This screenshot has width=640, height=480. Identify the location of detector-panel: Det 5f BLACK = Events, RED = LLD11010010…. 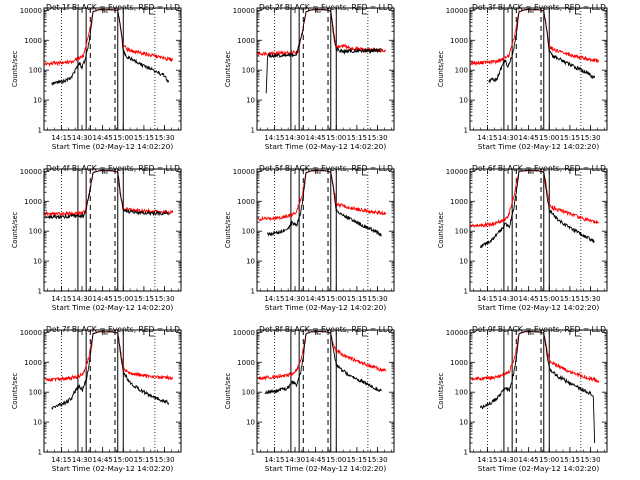
(309, 238).